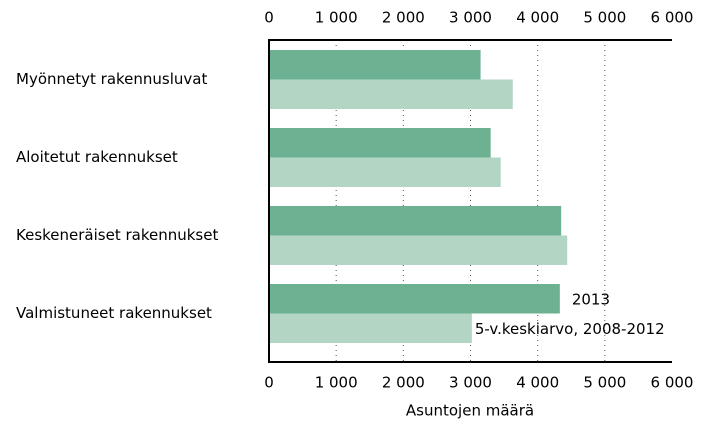 The image size is (711, 426). What do you see at coordinates (672, 383) in the screenshot?
I see `x-tick-label: 6 000` at bounding box center [672, 383].